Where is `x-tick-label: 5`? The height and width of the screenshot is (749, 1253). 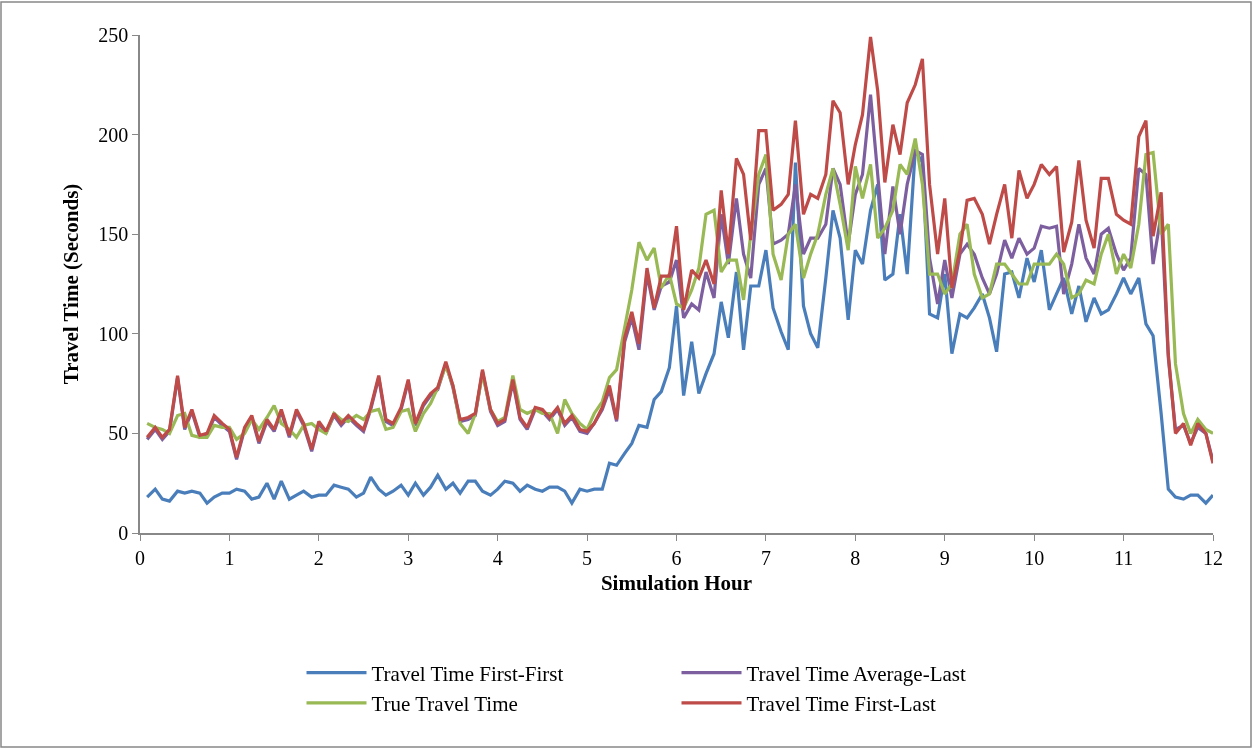
x-tick-label: 5 is located at coordinates (587, 557).